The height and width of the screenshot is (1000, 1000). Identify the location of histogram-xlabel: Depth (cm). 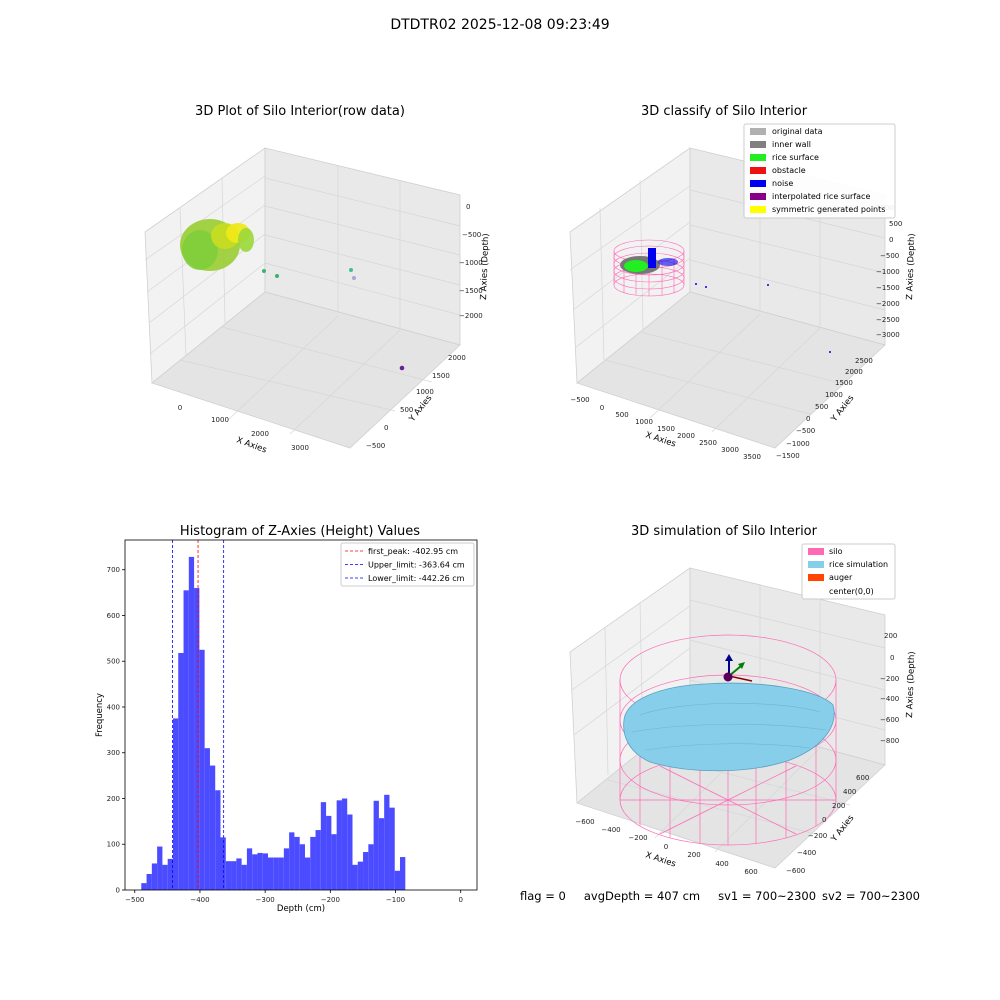
(301, 909).